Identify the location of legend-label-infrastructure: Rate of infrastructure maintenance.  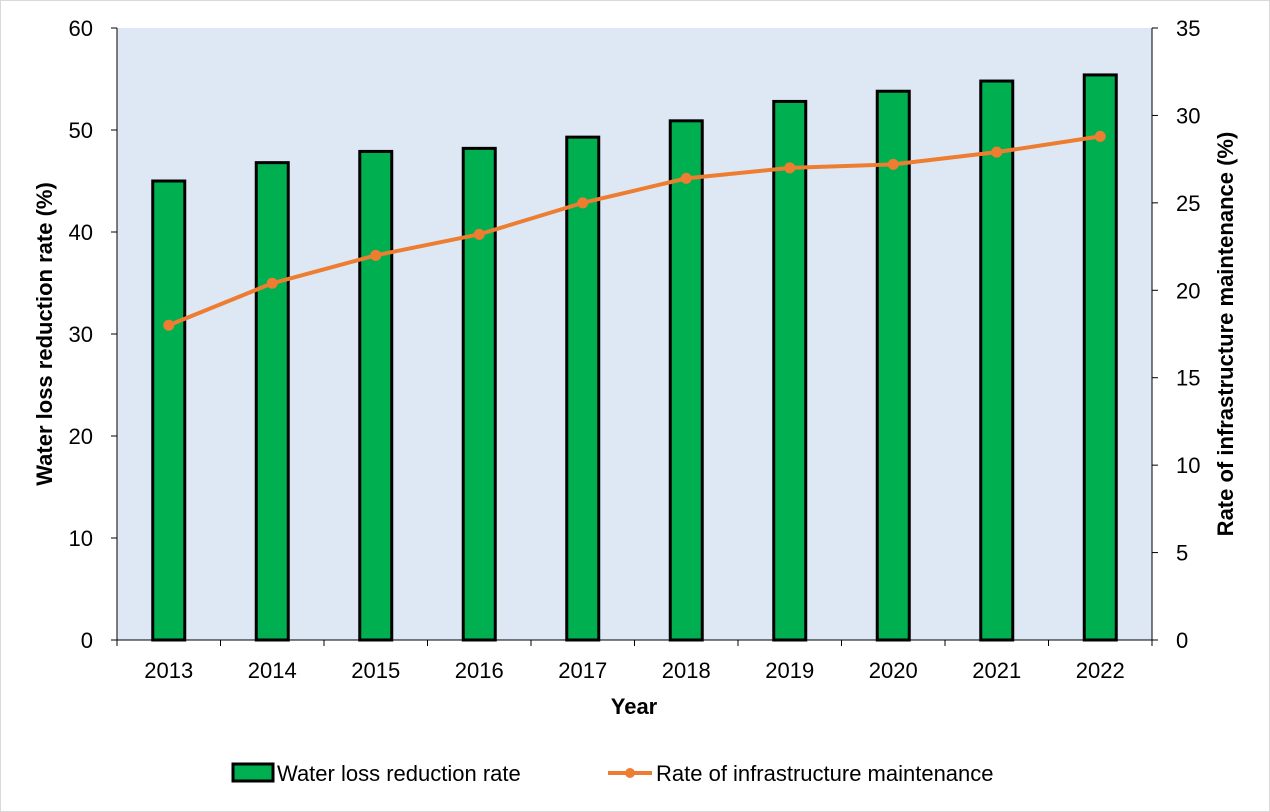
(825, 773).